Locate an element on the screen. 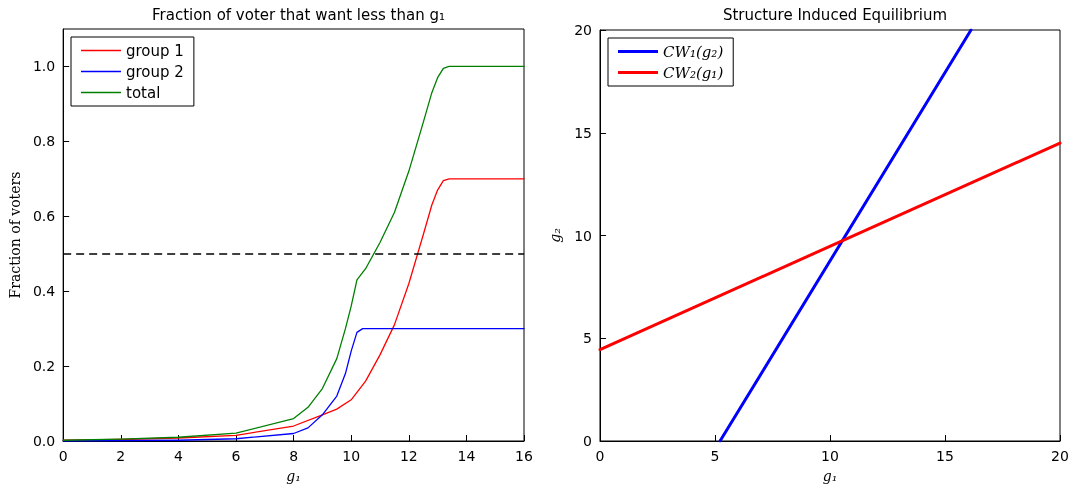 This screenshot has width=1076, height=494. x-tick-label: 4 is located at coordinates (178, 456).